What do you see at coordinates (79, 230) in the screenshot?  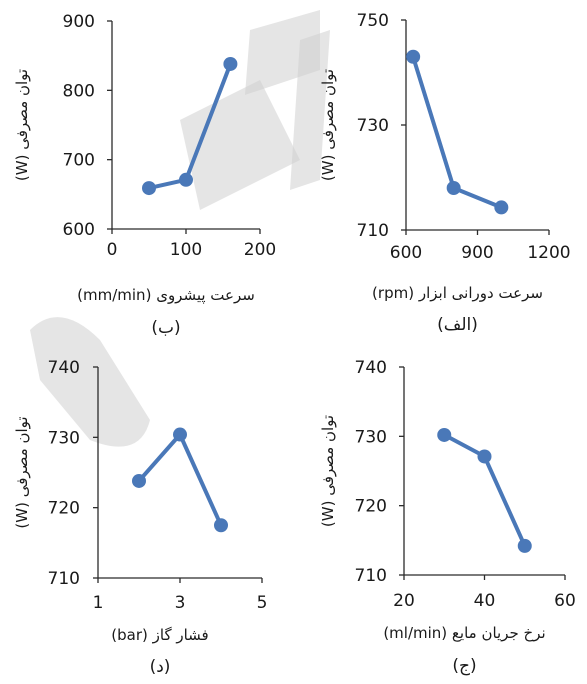 I see `y-tick-label: 600` at bounding box center [79, 230].